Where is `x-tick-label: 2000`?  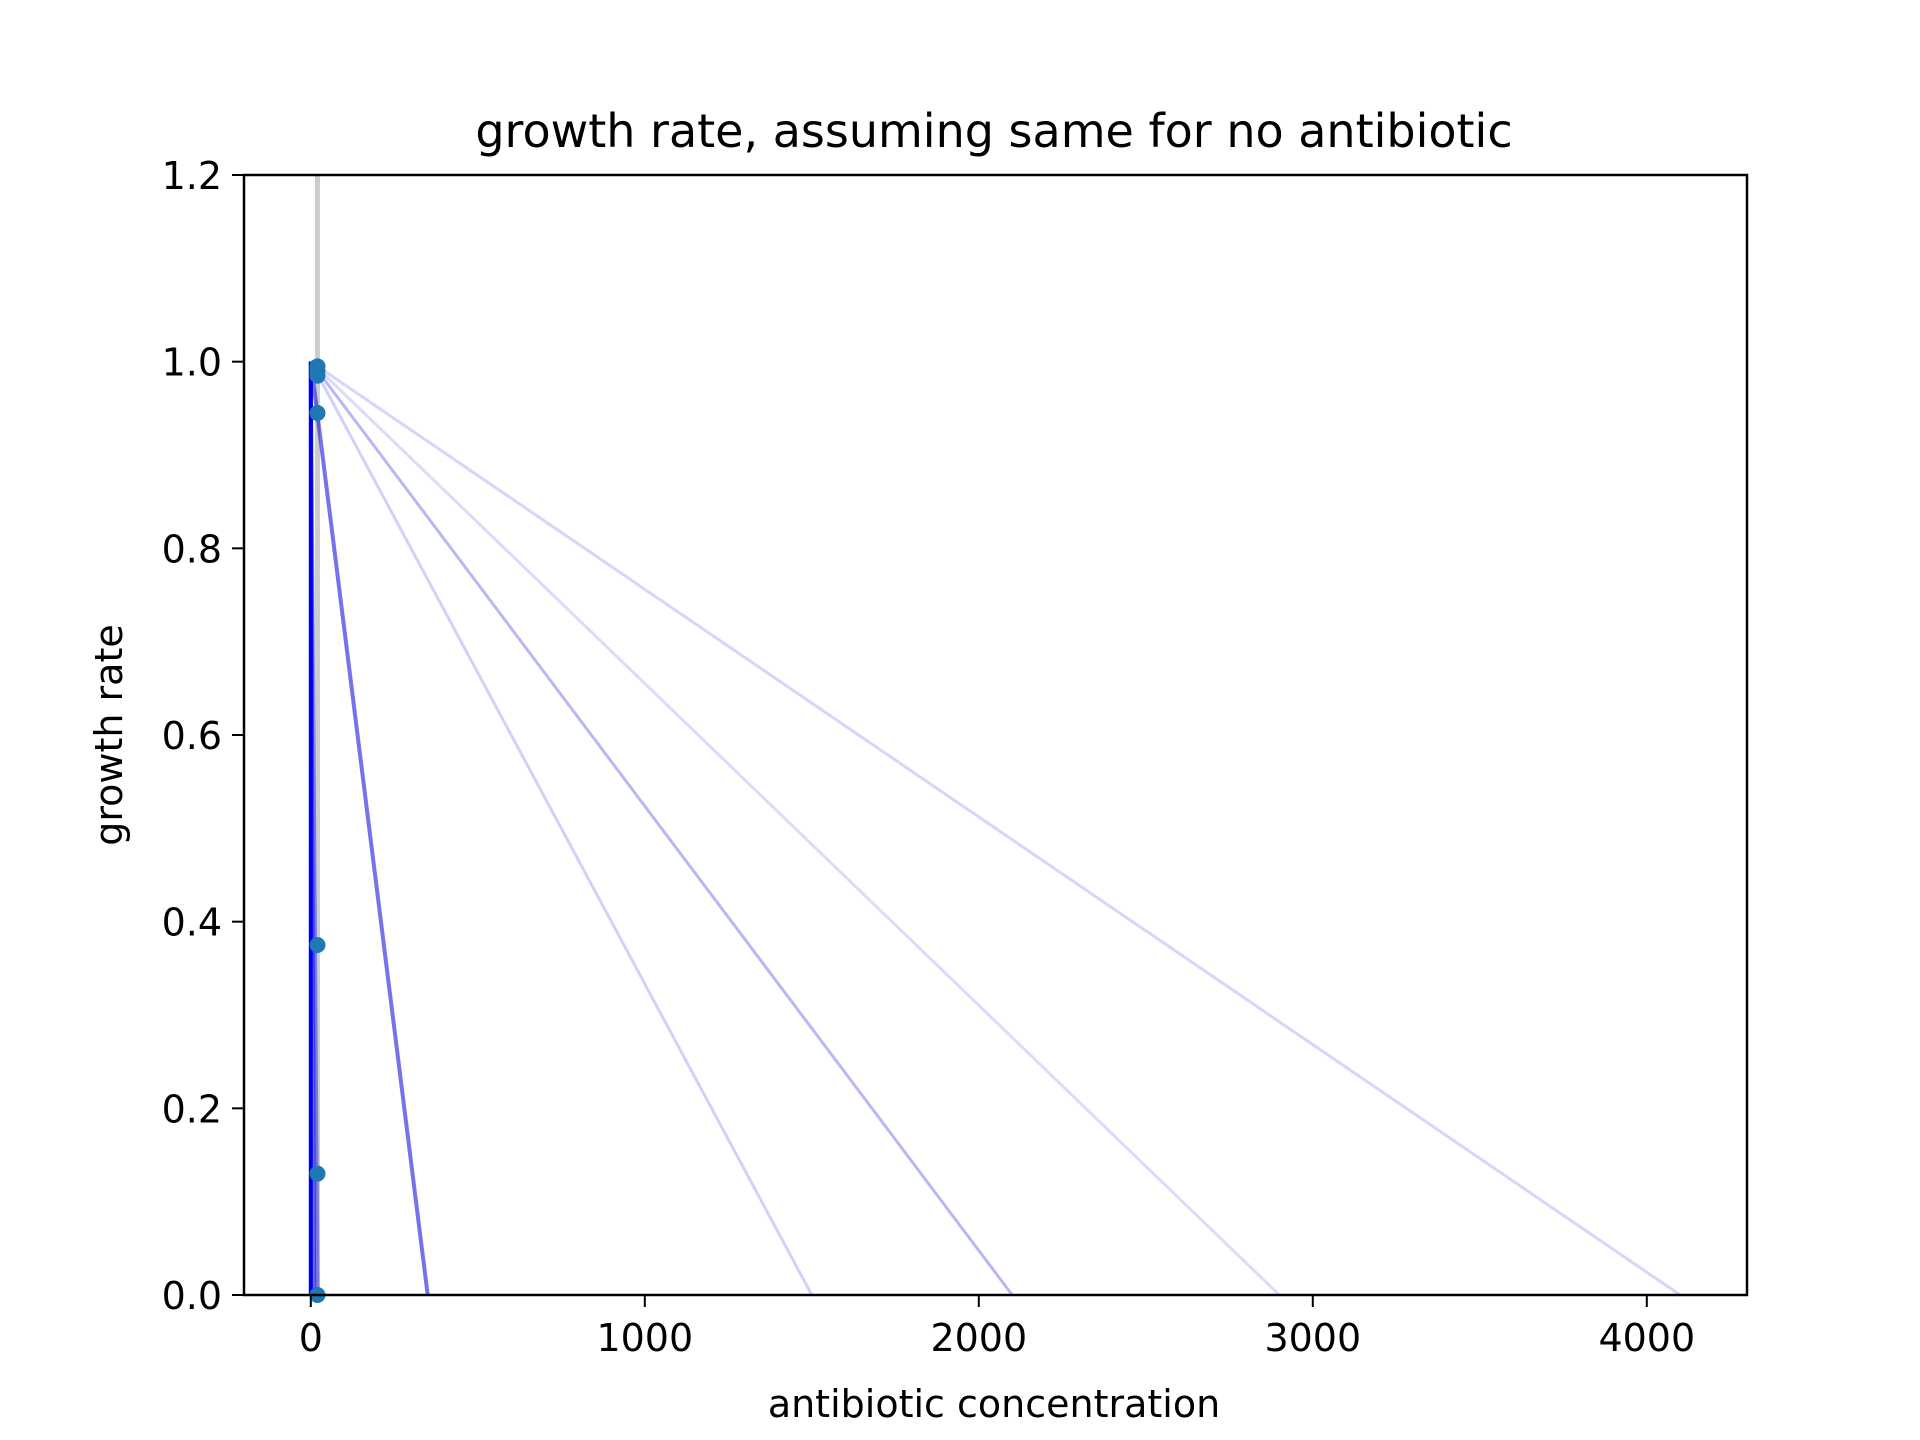
x-tick-label: 2000 is located at coordinates (978, 1338).